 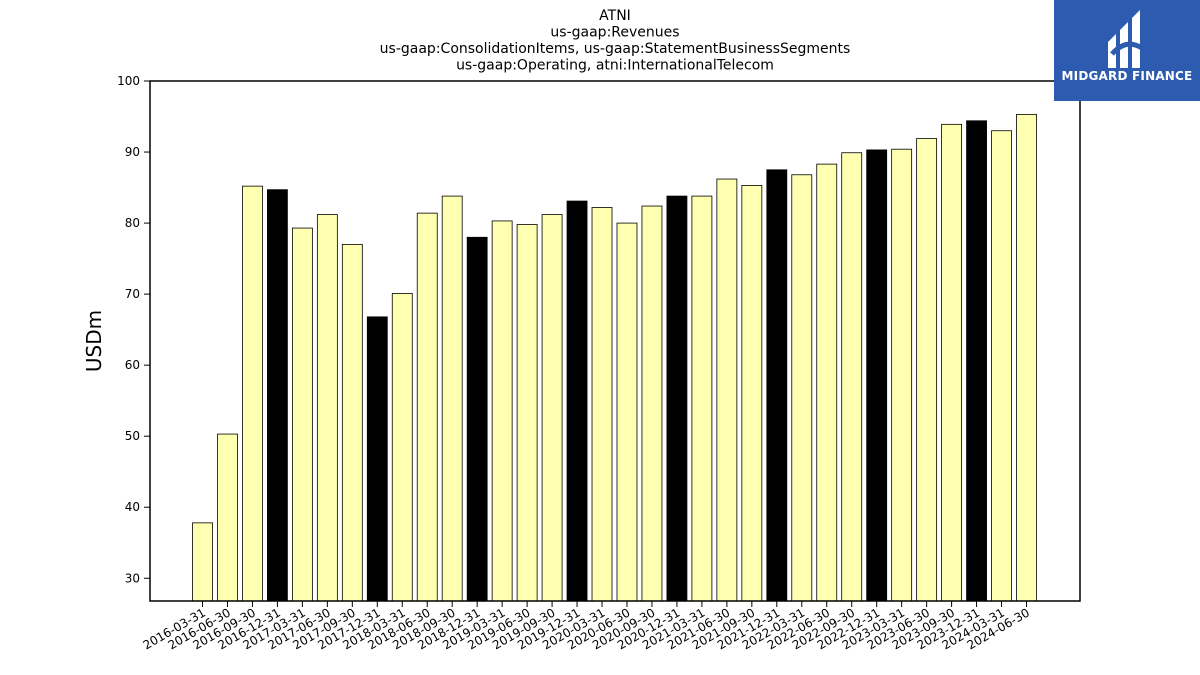 I want to click on y-tick-label: 80, so click(x=132, y=223).